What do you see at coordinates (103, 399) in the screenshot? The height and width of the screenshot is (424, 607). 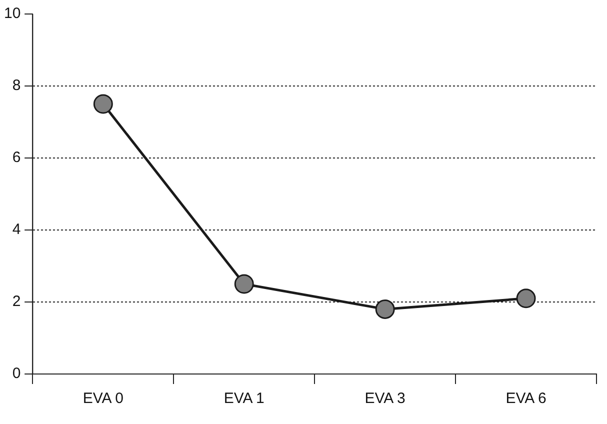 I see `x-tick-label: EVA 0` at bounding box center [103, 399].